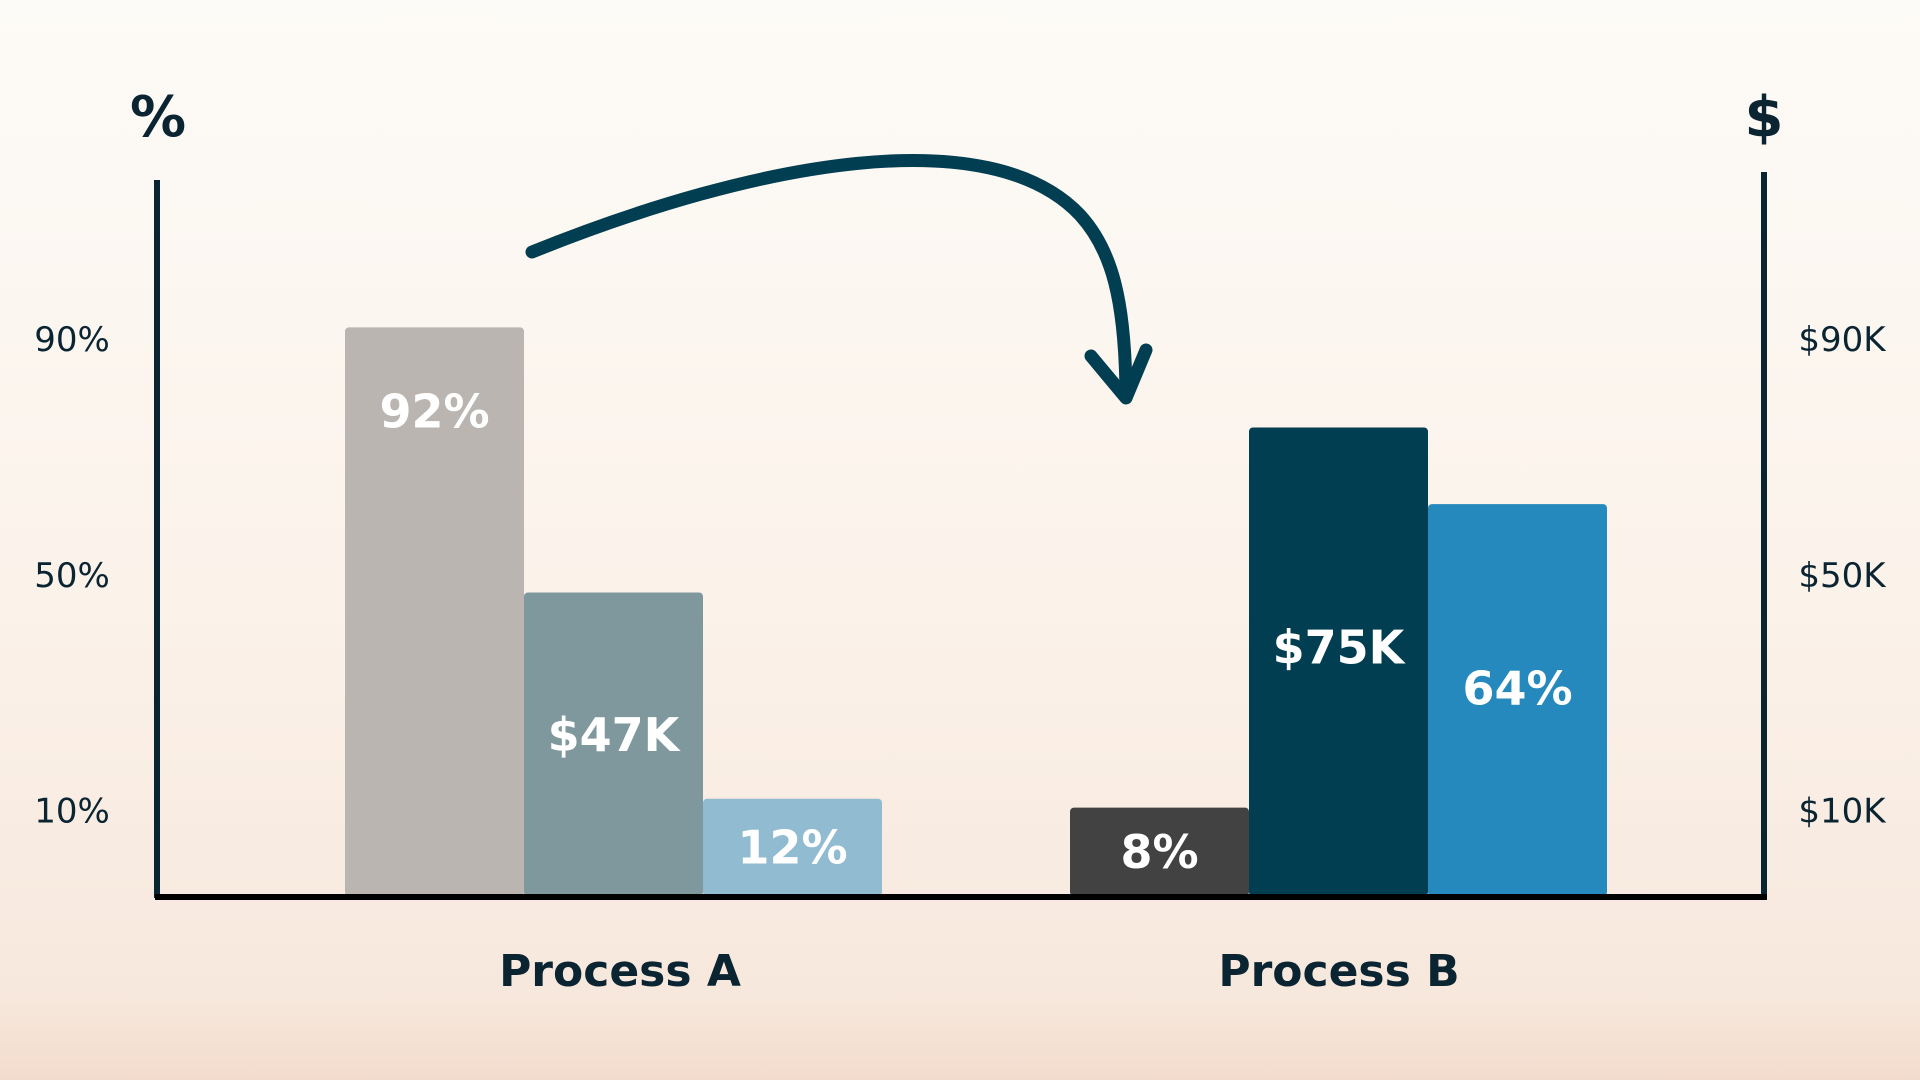 This screenshot has width=1920, height=1080. I want to click on category-labels: Process A Process B, so click(979, 971).